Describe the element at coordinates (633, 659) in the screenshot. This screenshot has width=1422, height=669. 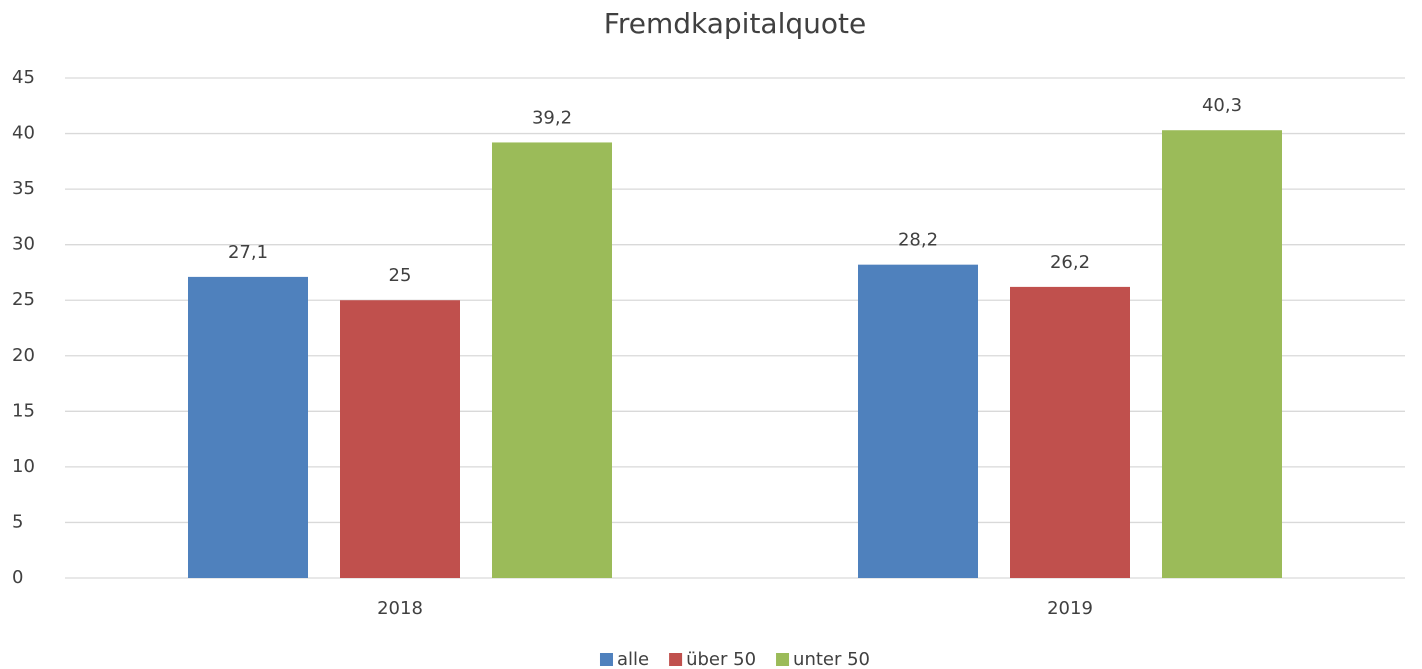
I see `legend-label: alle` at that location.